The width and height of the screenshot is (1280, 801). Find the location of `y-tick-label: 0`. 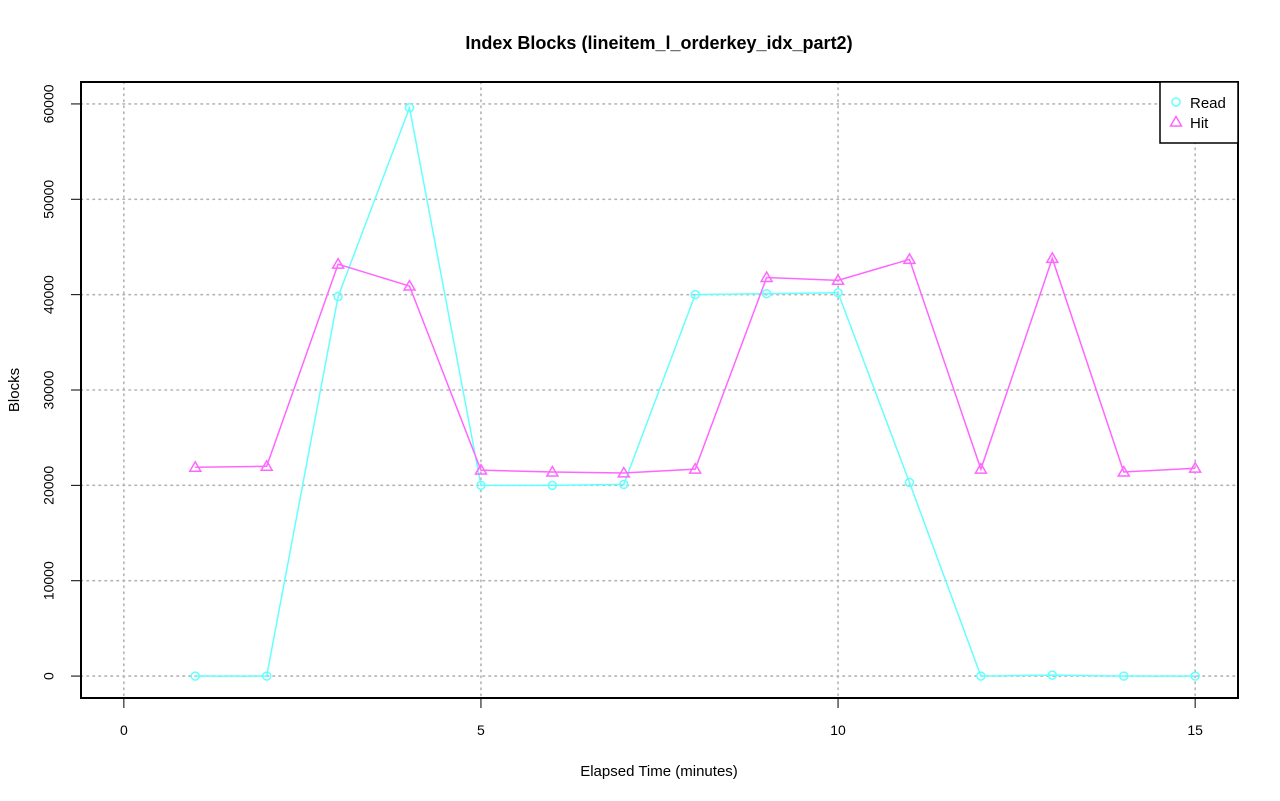

y-tick-label: 0 is located at coordinates (49, 676).